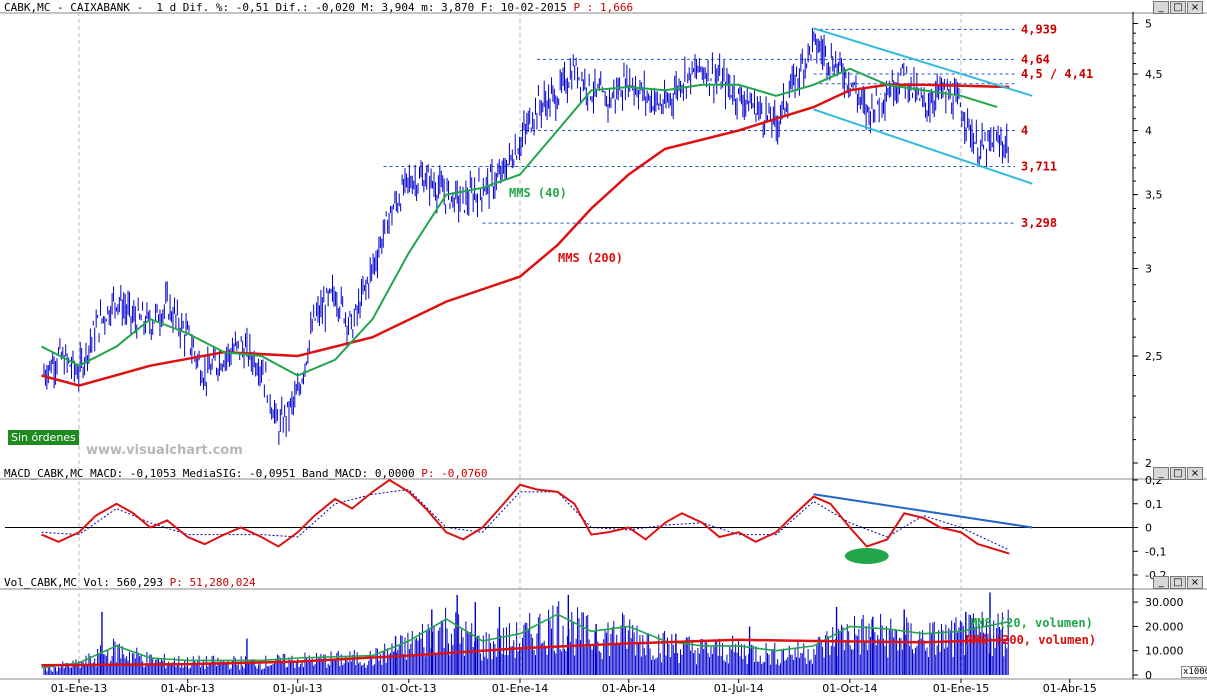 Image resolution: width=1207 pixels, height=697 pixels. I want to click on price-y-tick-label: 2,5, so click(1154, 356).